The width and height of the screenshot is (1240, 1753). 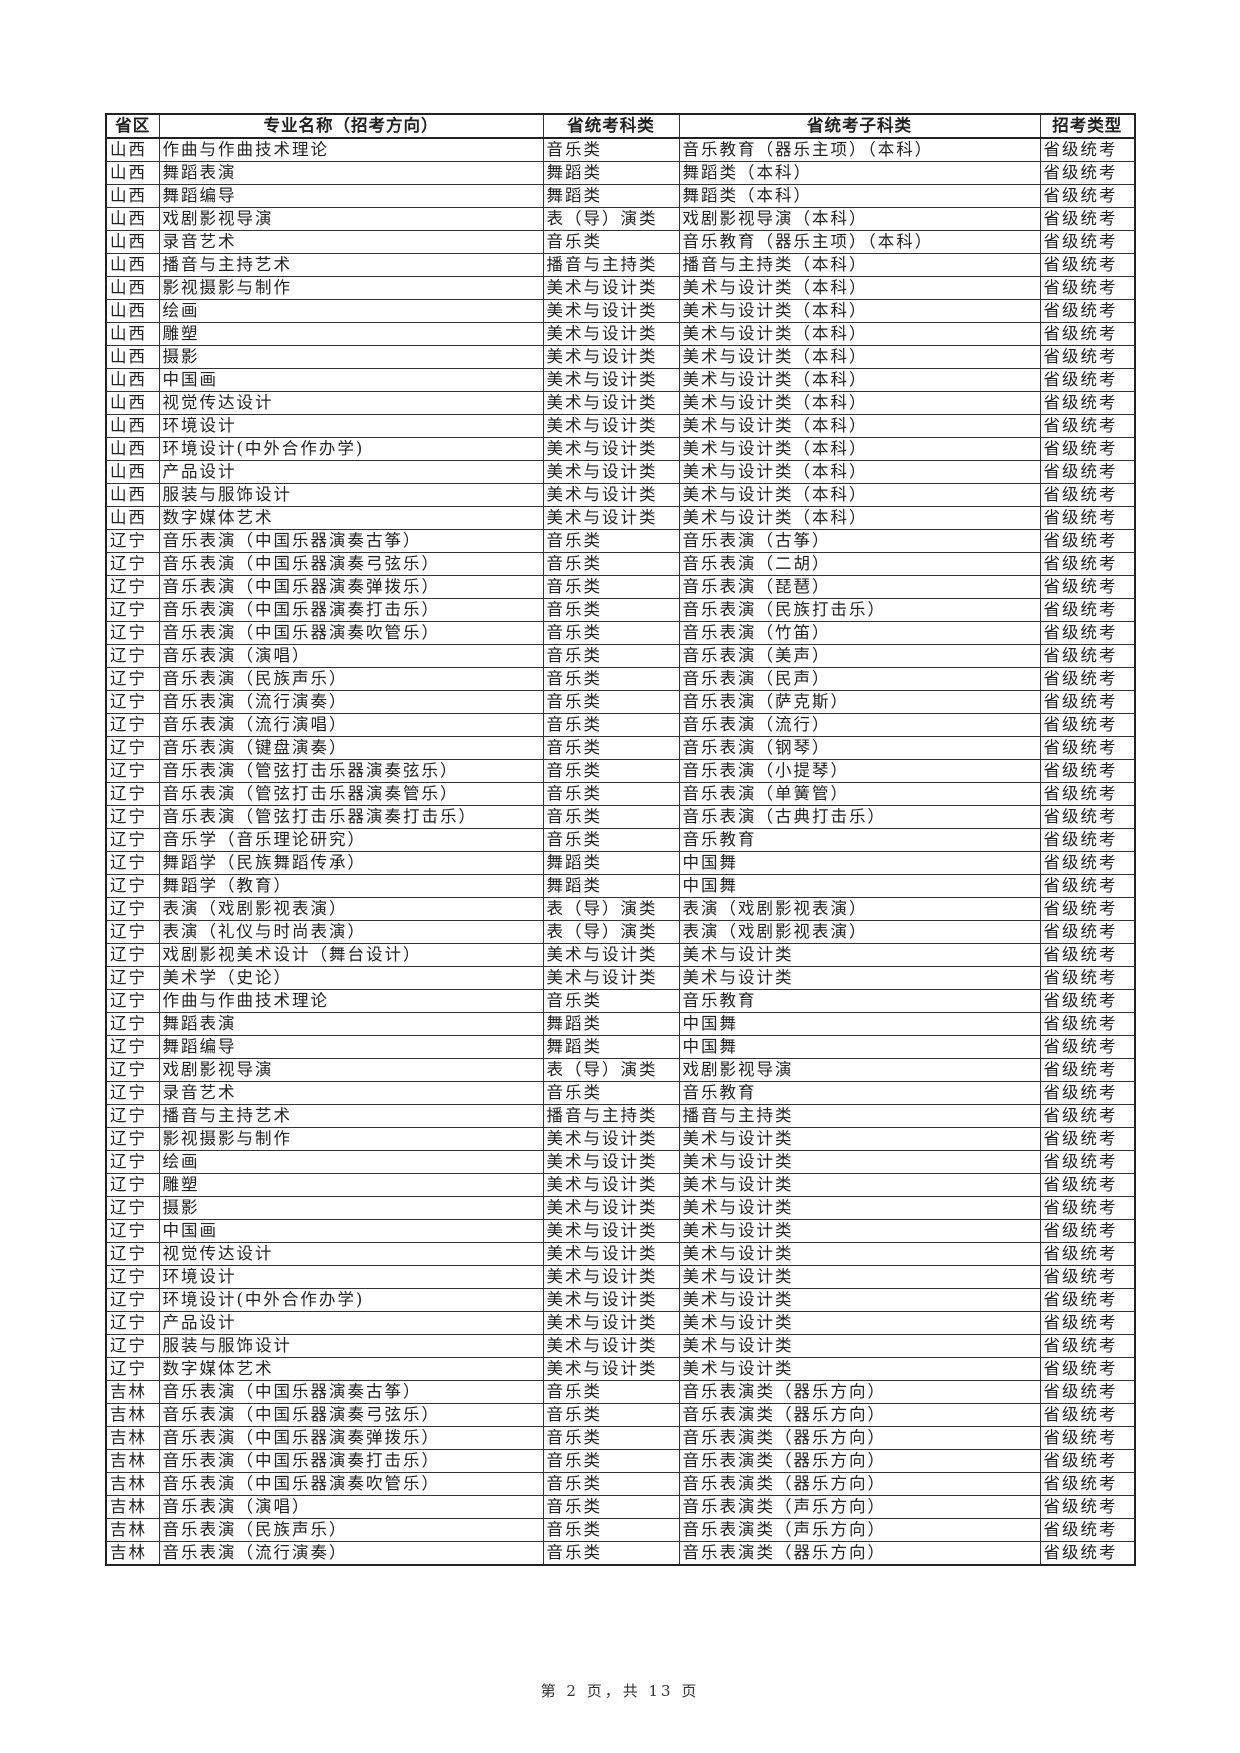 What do you see at coordinates (351, 1323) in the screenshot?
I see `cell-major: 产品设计` at bounding box center [351, 1323].